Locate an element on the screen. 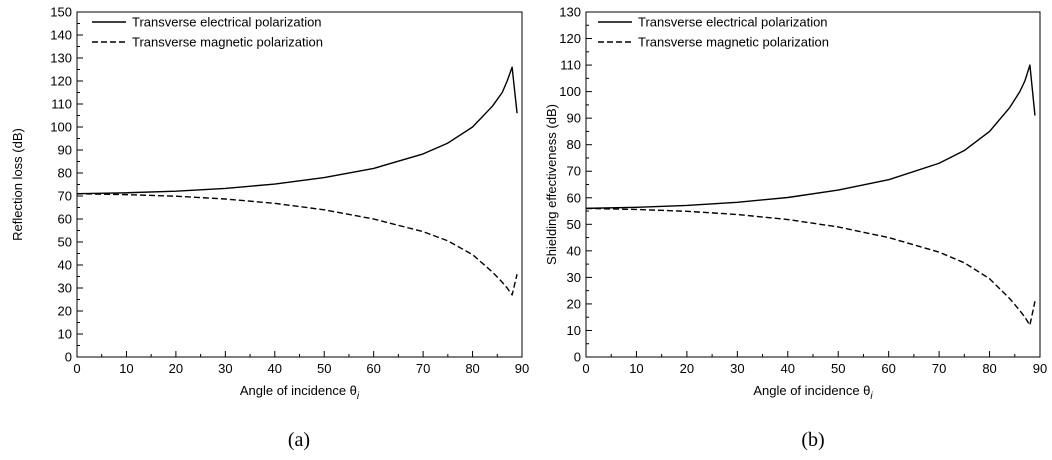 The height and width of the screenshot is (460, 1052). y-tick-label: 140 is located at coordinates (61, 35).